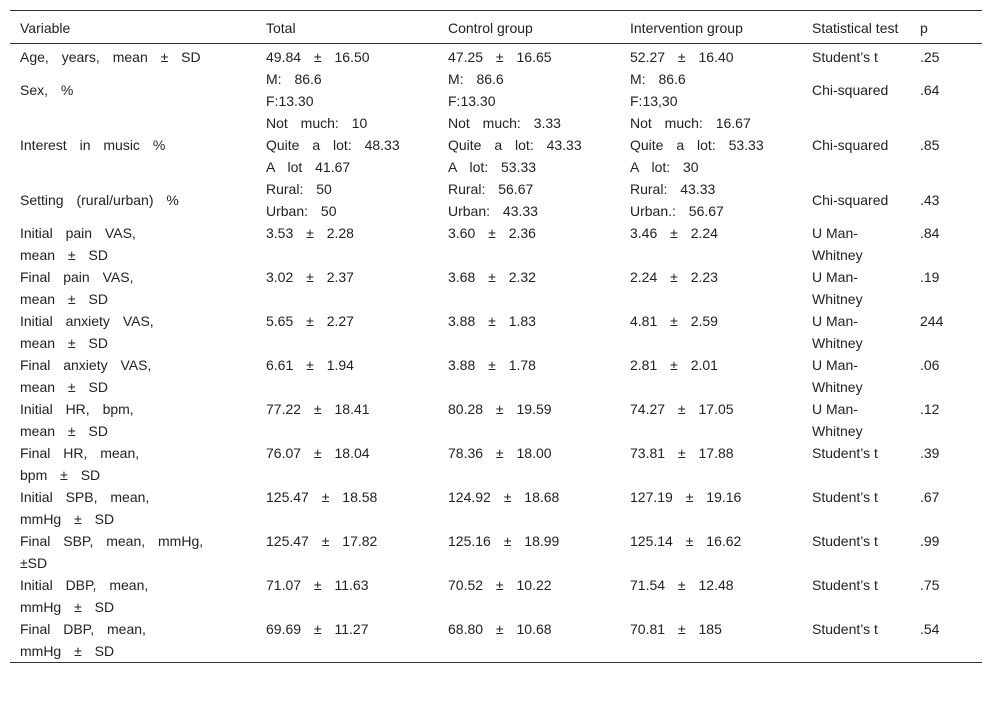  I want to click on table-cell: 71.54 ± 12.48, so click(682, 585).